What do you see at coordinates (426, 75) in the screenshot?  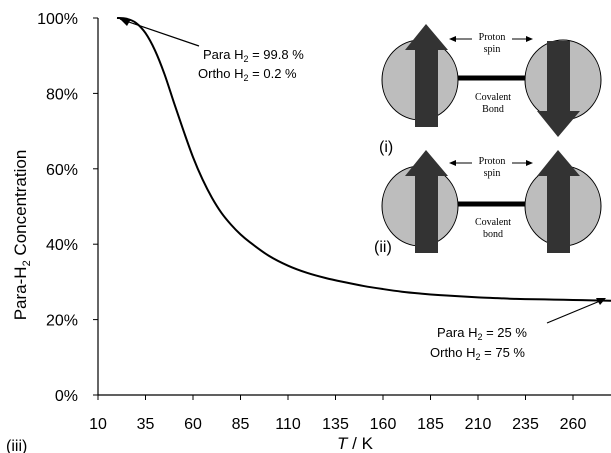 I see `spin-up-arrow-i` at bounding box center [426, 75].